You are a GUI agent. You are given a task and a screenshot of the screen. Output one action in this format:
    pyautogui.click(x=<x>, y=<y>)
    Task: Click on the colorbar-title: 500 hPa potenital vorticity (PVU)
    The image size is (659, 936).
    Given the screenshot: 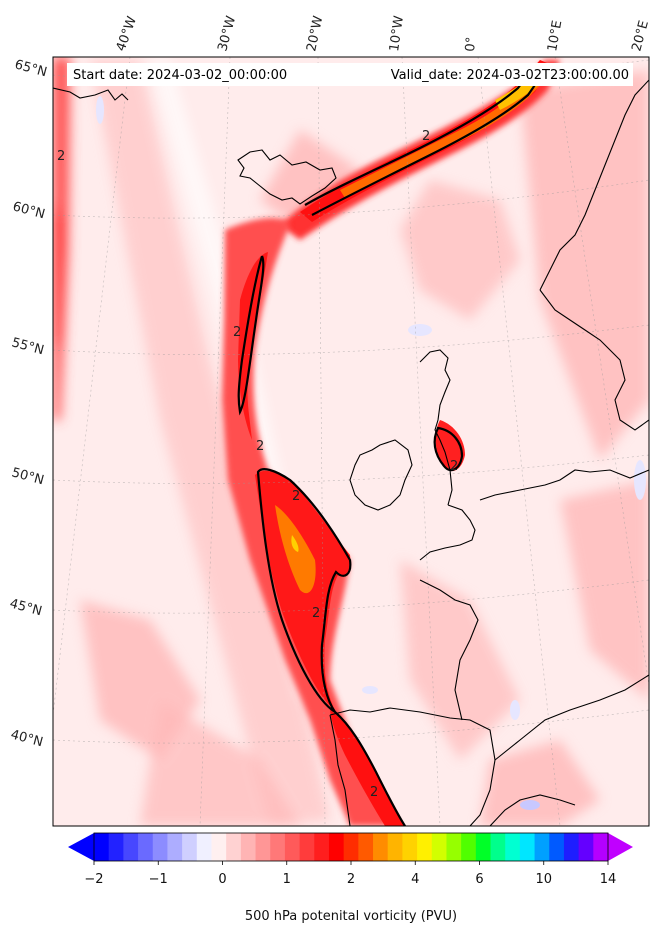 What is the action you would take?
    pyautogui.click(x=351, y=916)
    